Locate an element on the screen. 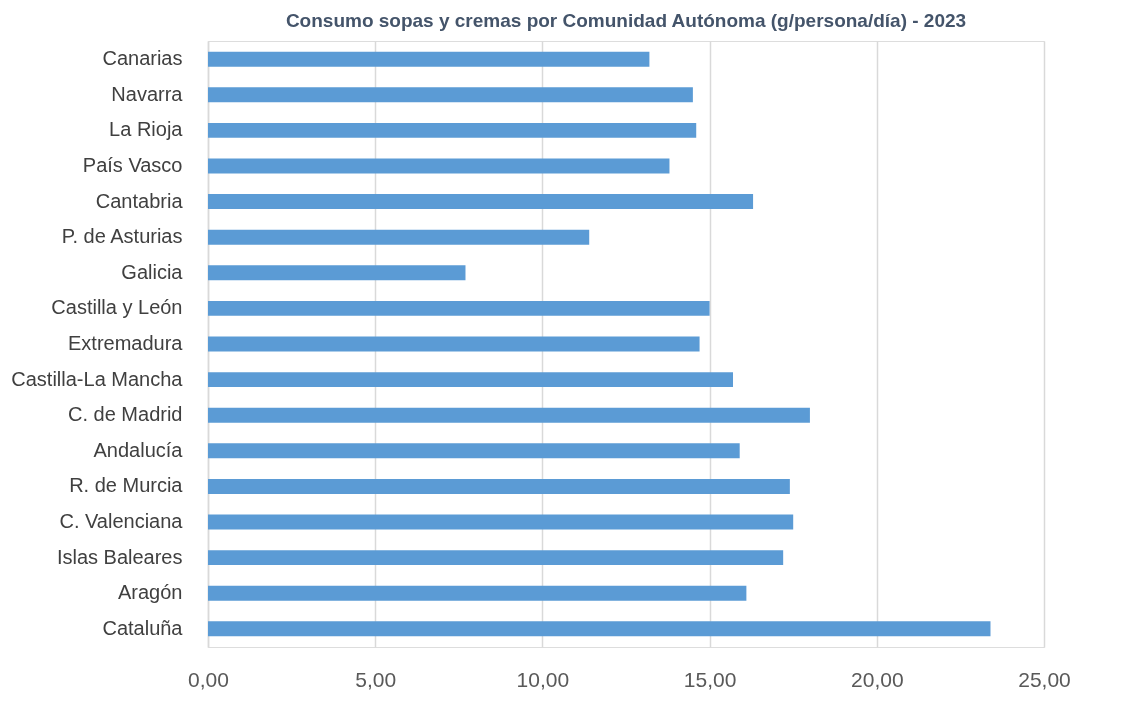  chart-title: Consumo sopas y cremas por Comunidad Autónoma (g/persona/día) - 2023 is located at coordinates (626, 20).